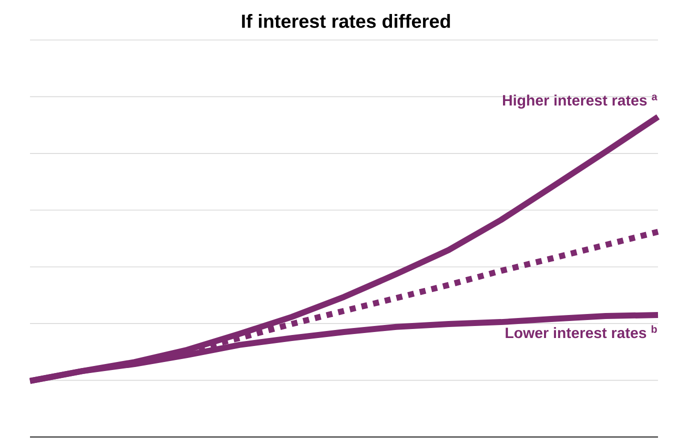 This screenshot has width=692, height=442. What do you see at coordinates (346, 21) in the screenshot?
I see `chart-title: If interest rates differed` at bounding box center [346, 21].